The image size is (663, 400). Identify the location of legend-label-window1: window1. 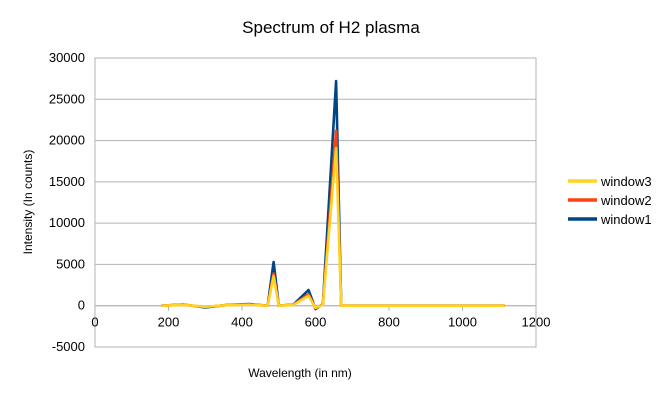
(626, 219).